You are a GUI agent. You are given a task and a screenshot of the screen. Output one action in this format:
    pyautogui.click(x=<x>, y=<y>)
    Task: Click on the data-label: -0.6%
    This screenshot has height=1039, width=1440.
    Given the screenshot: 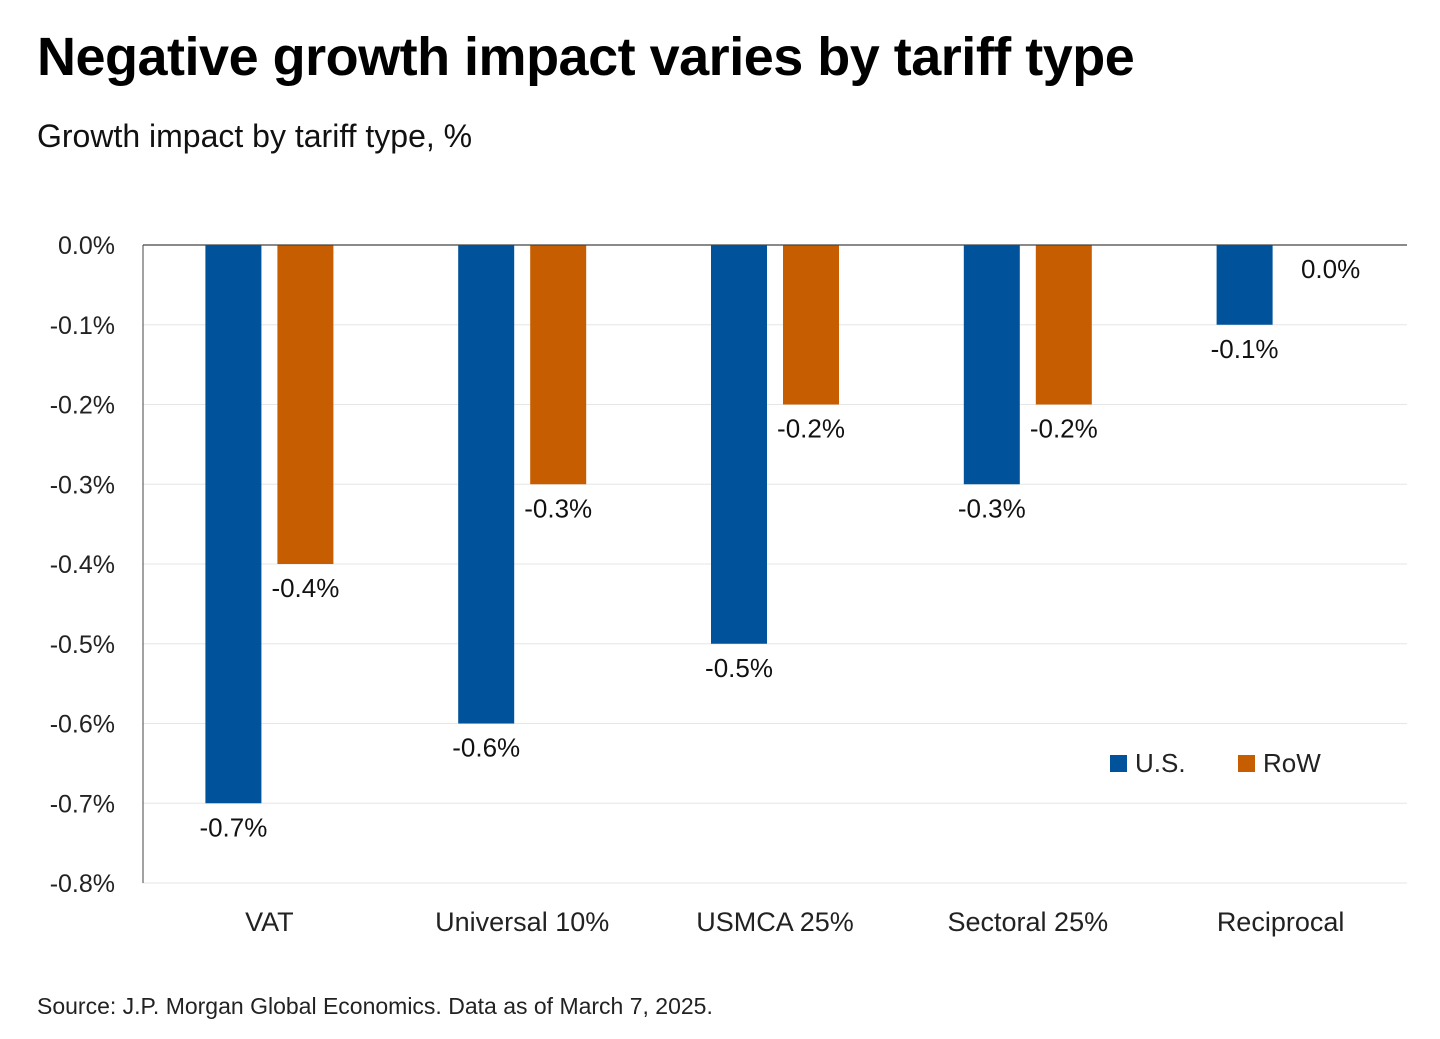 What is the action you would take?
    pyautogui.click(x=486, y=748)
    